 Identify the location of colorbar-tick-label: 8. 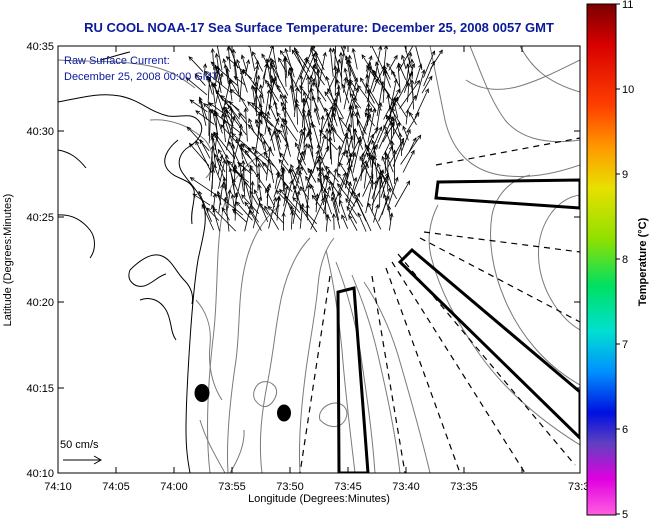
(625, 260).